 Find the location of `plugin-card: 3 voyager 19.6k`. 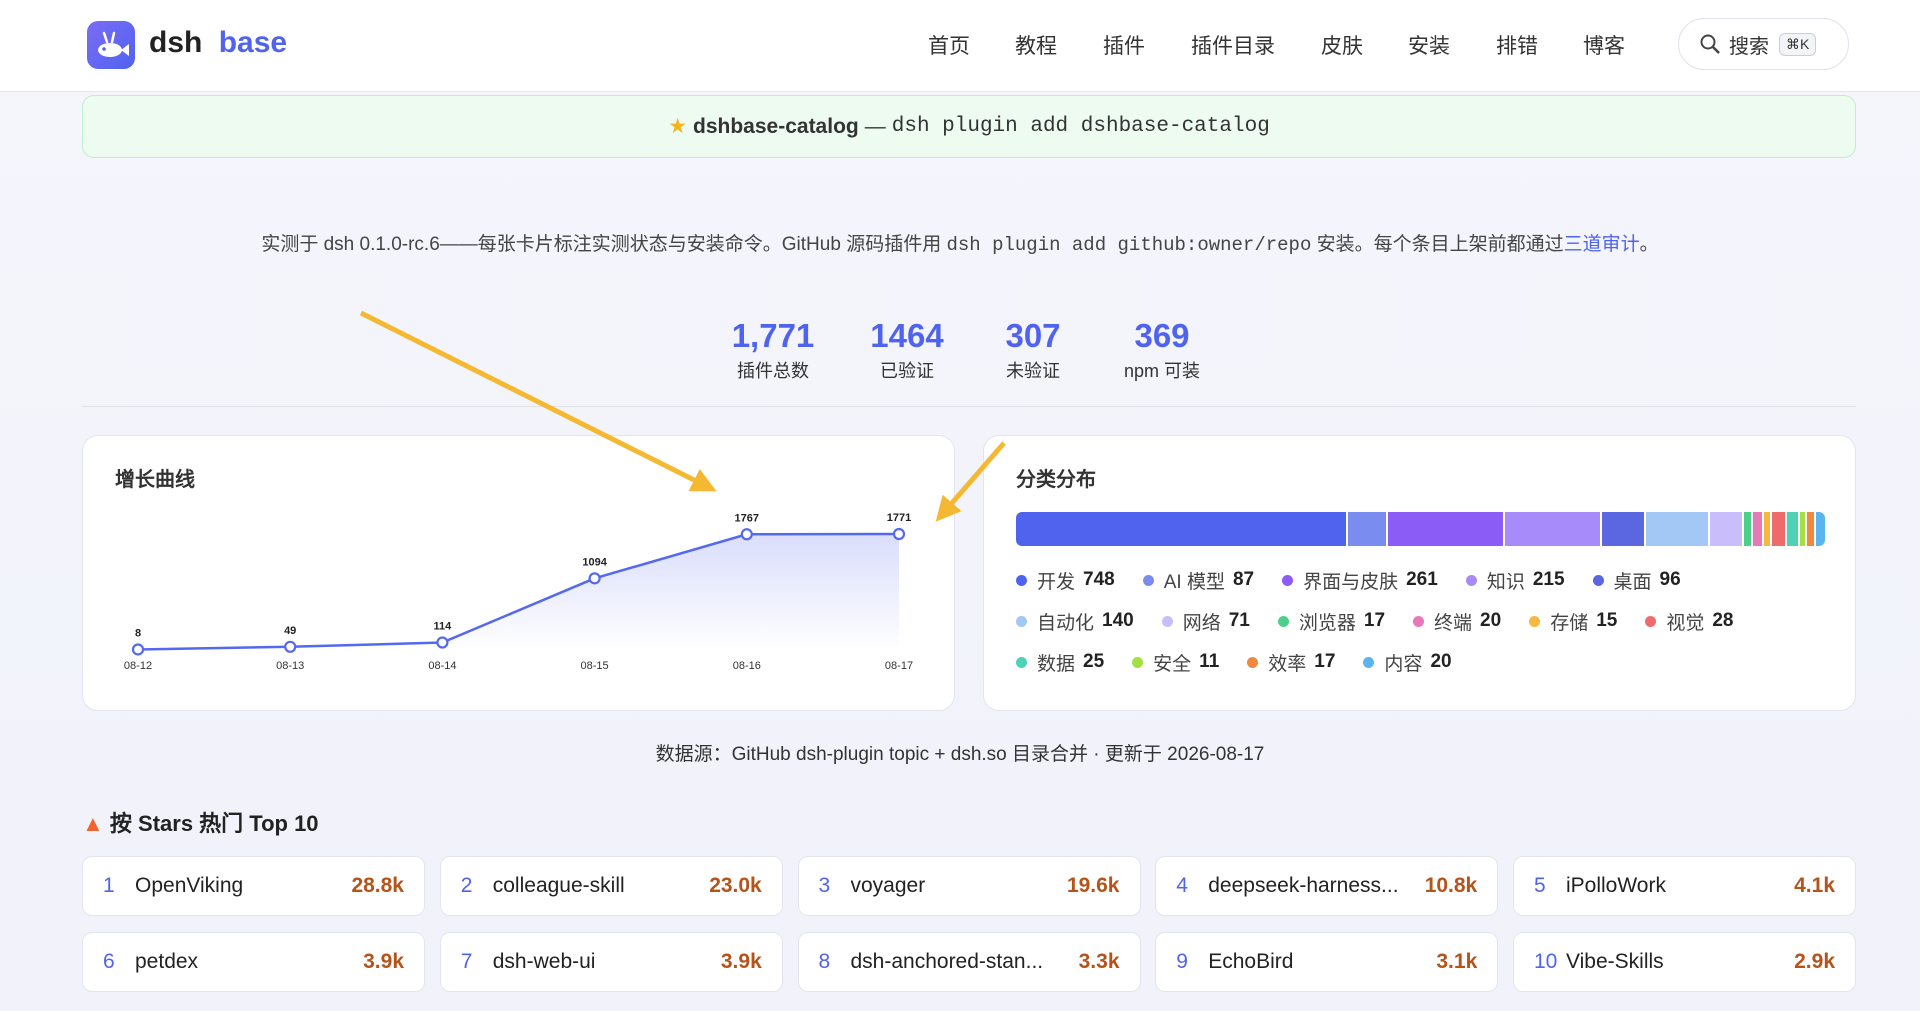

plugin-card: 3 voyager 19.6k is located at coordinates (969, 886).